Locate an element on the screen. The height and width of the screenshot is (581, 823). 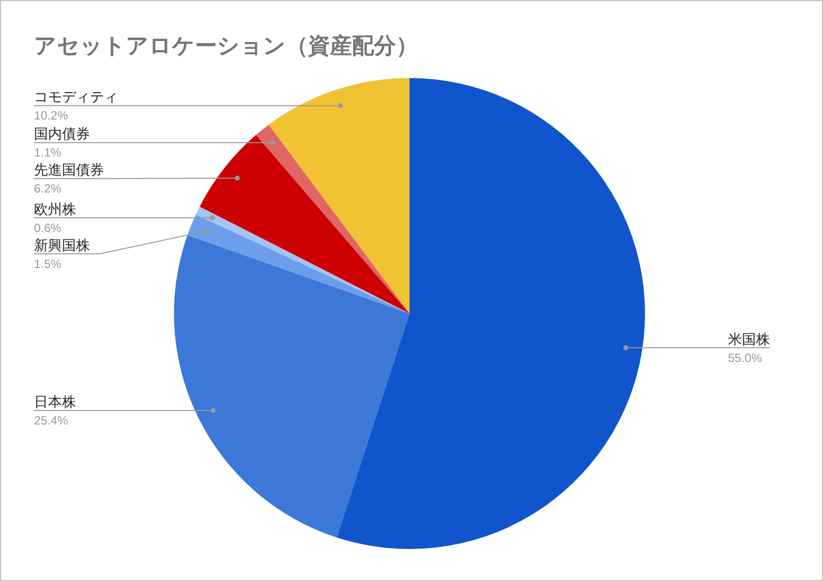
data-label: 25.4% is located at coordinates (51, 420).